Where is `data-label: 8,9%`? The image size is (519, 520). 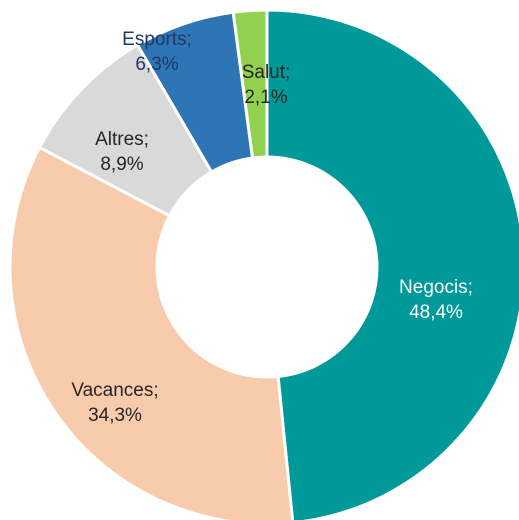 data-label: 8,9% is located at coordinates (121, 164).